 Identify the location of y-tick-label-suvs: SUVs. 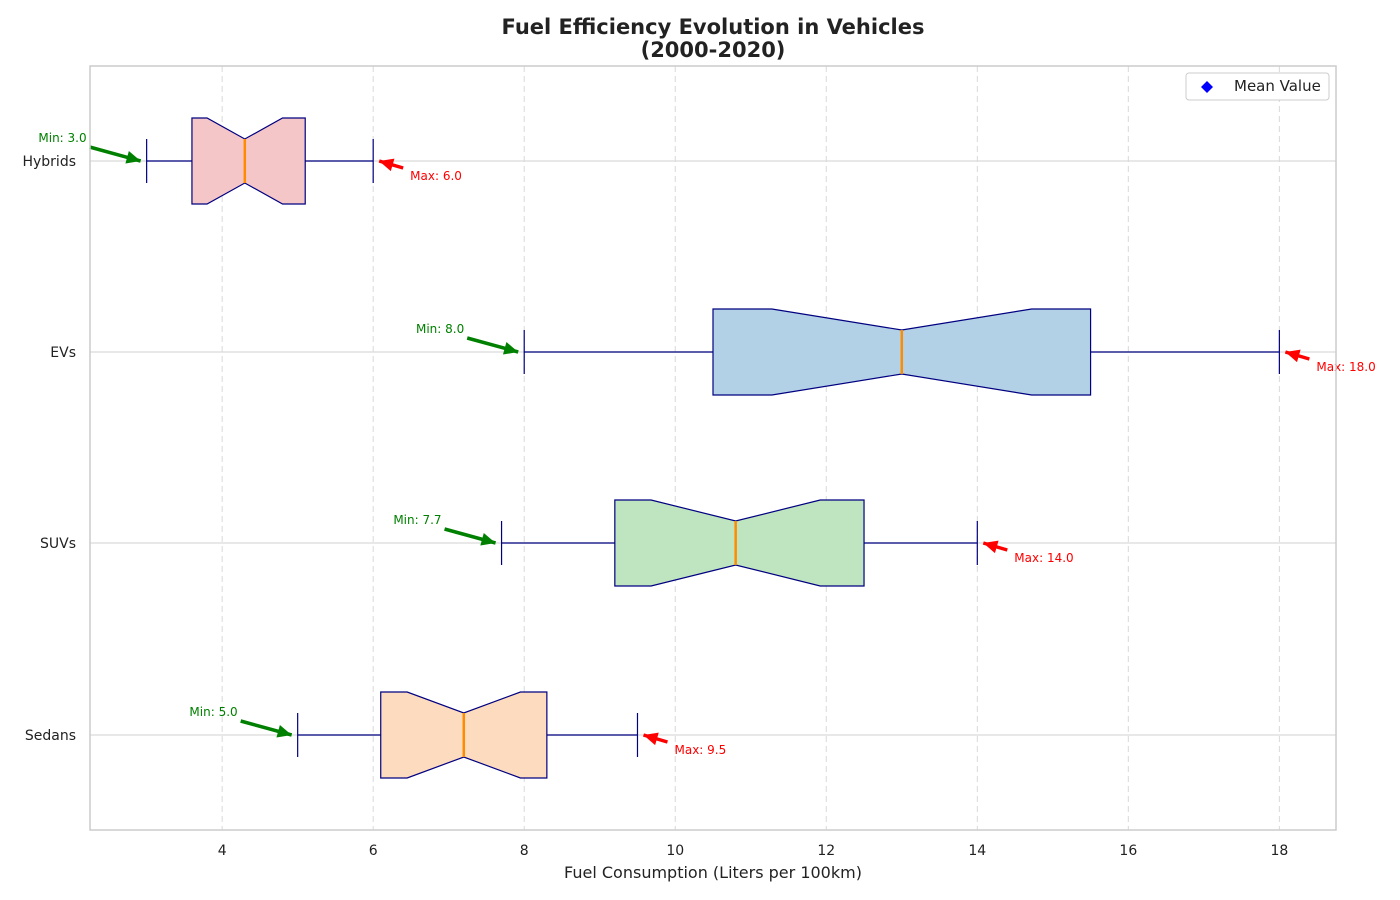
(58, 544).